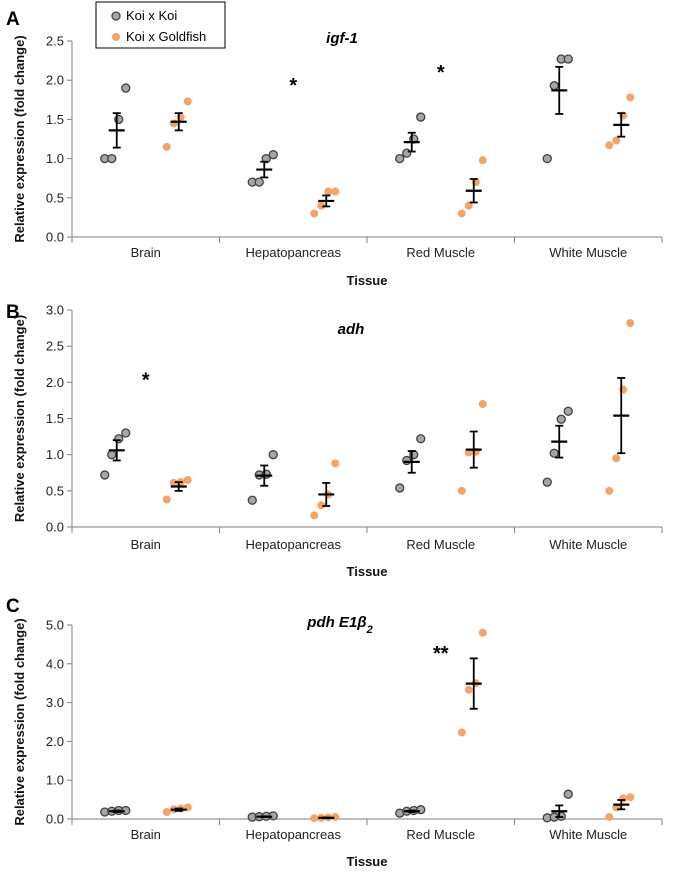 This screenshot has width=675, height=874. Describe the element at coordinates (351, 329) in the screenshot. I see `chart-title: adh` at that location.